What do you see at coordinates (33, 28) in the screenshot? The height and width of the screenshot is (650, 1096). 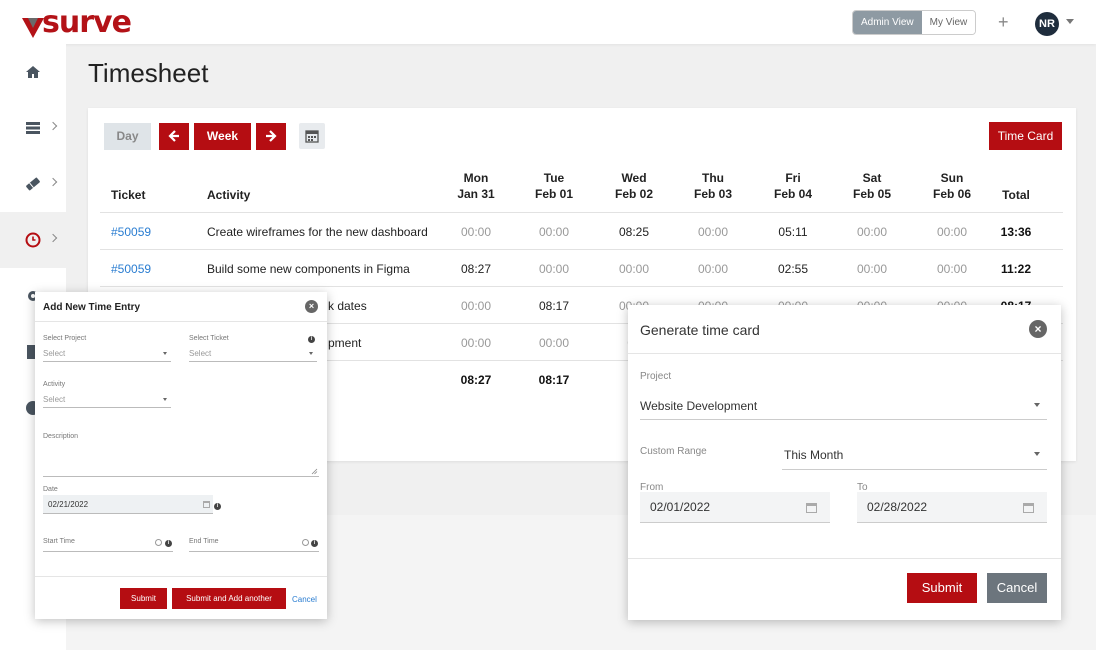 I see `logo-mark-icon` at bounding box center [33, 28].